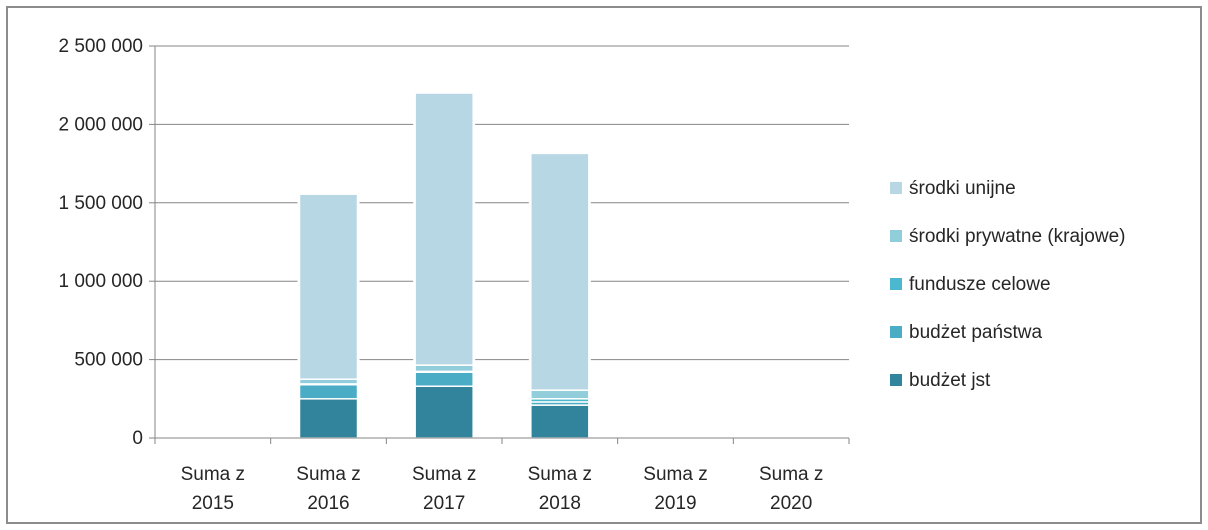 The width and height of the screenshot is (1208, 530). Describe the element at coordinates (950, 380) in the screenshot. I see `legend-label: budżet jst` at that location.